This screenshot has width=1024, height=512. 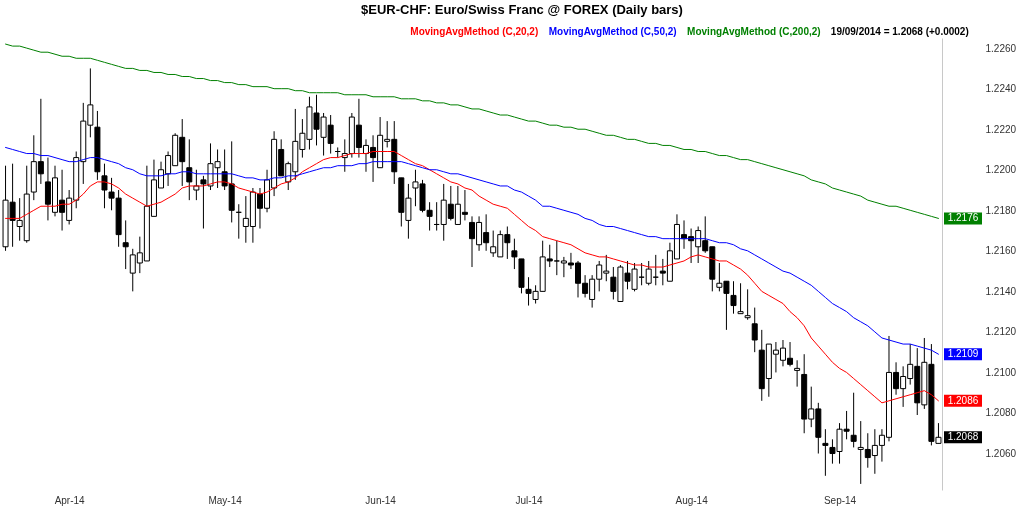 I want to click on y-tick-label: 1.2240, so click(x=1001, y=89).